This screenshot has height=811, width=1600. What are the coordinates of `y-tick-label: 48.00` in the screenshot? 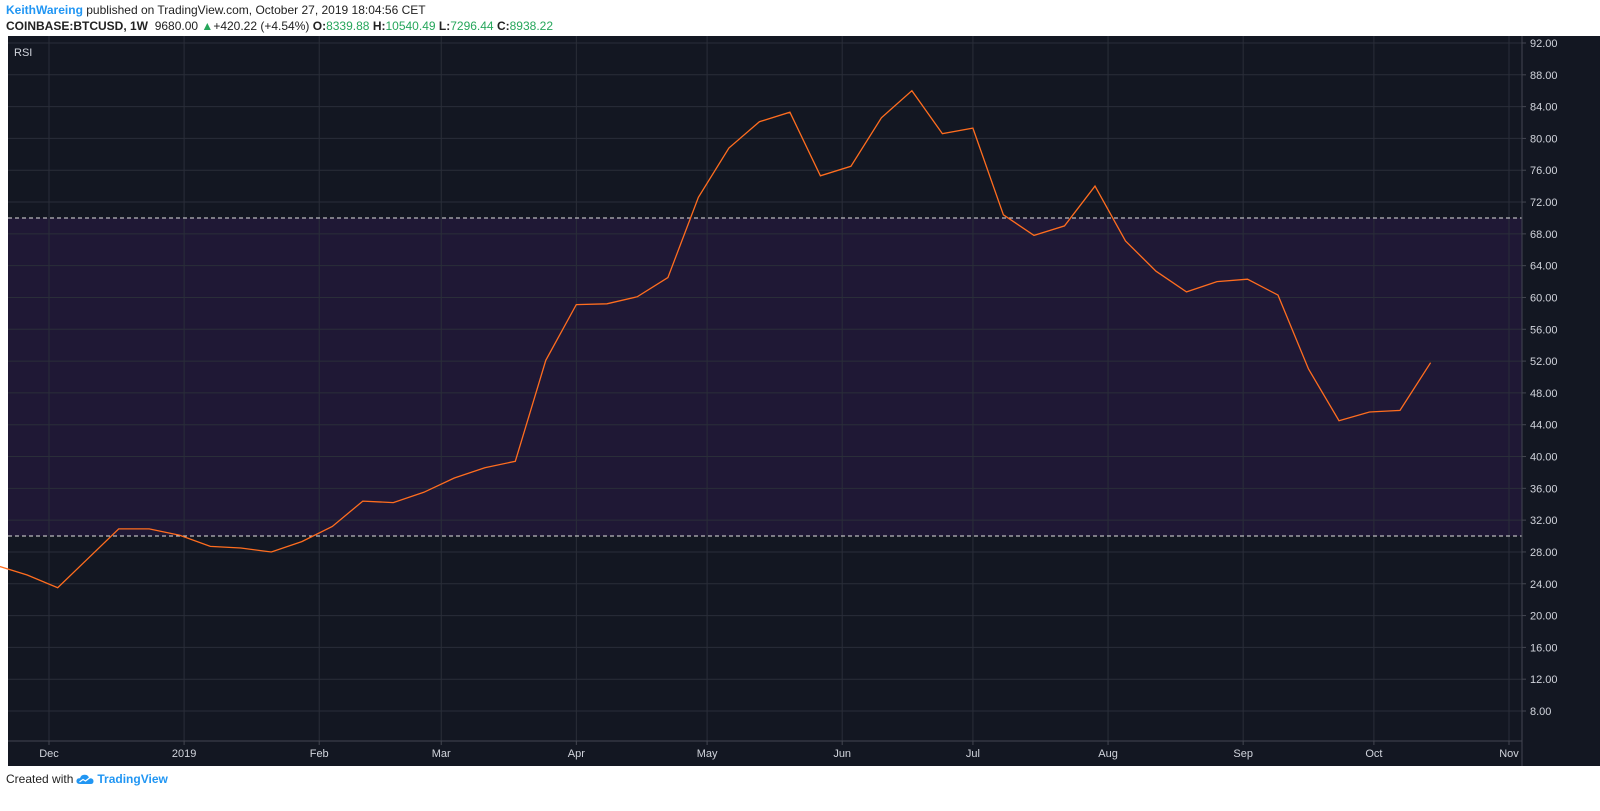 It's located at (1544, 394).